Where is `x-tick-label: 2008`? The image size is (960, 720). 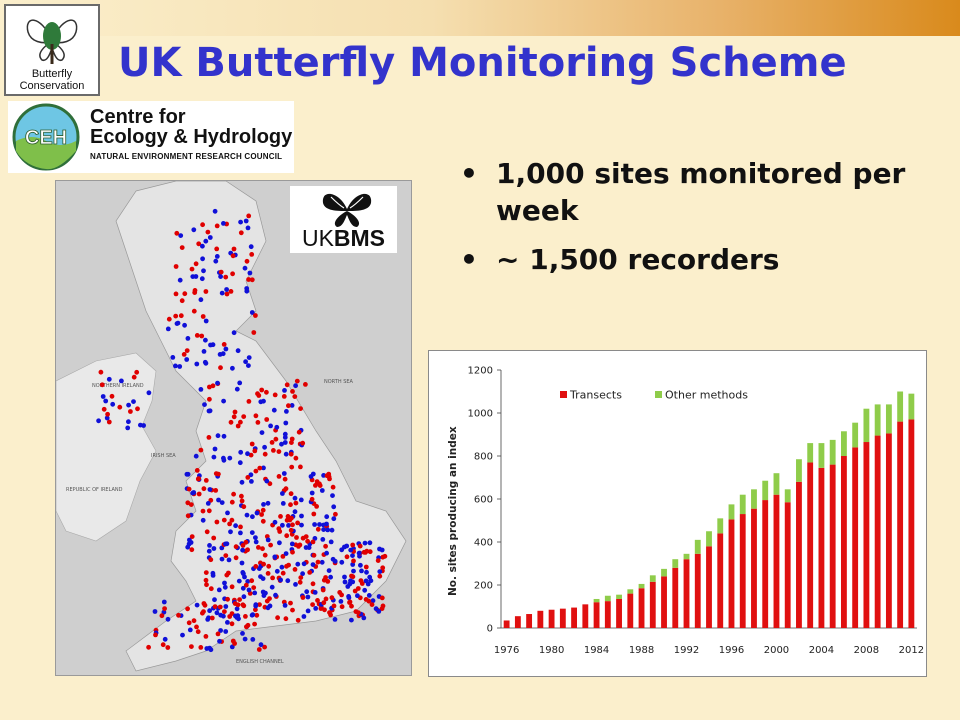
x-tick-label: 2008 is located at coordinates (866, 650).